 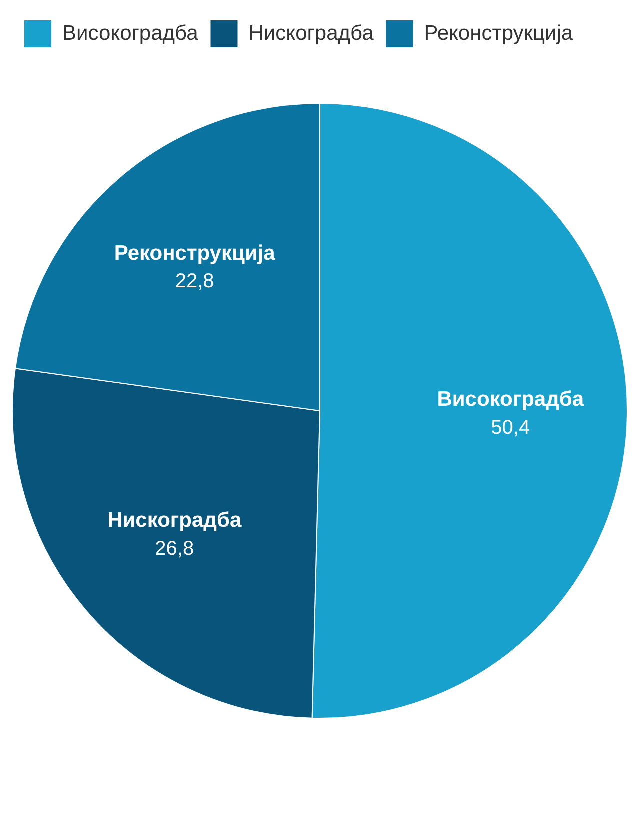 I want to click on slice-label: Реконструкција, so click(x=195, y=253).